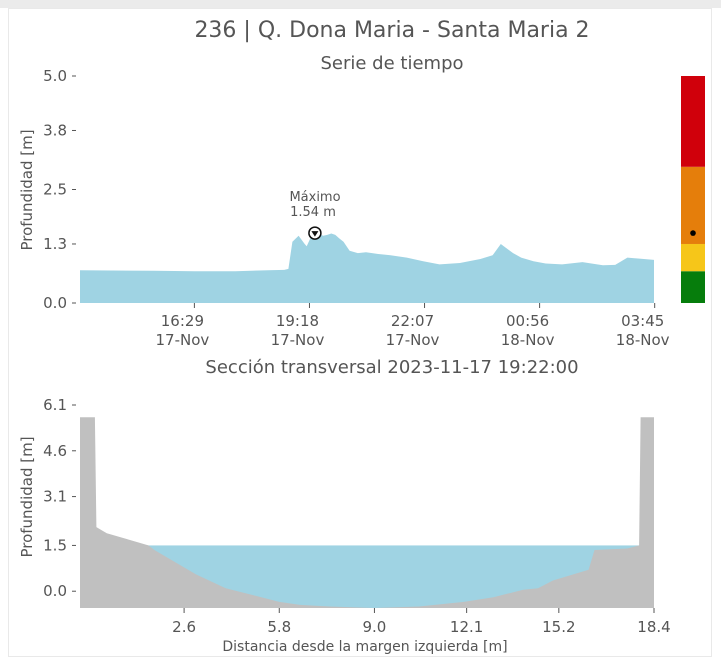 The height and width of the screenshot is (665, 721). Describe the element at coordinates (375, 627) in the screenshot. I see `x-tick-label: 9.0` at that location.